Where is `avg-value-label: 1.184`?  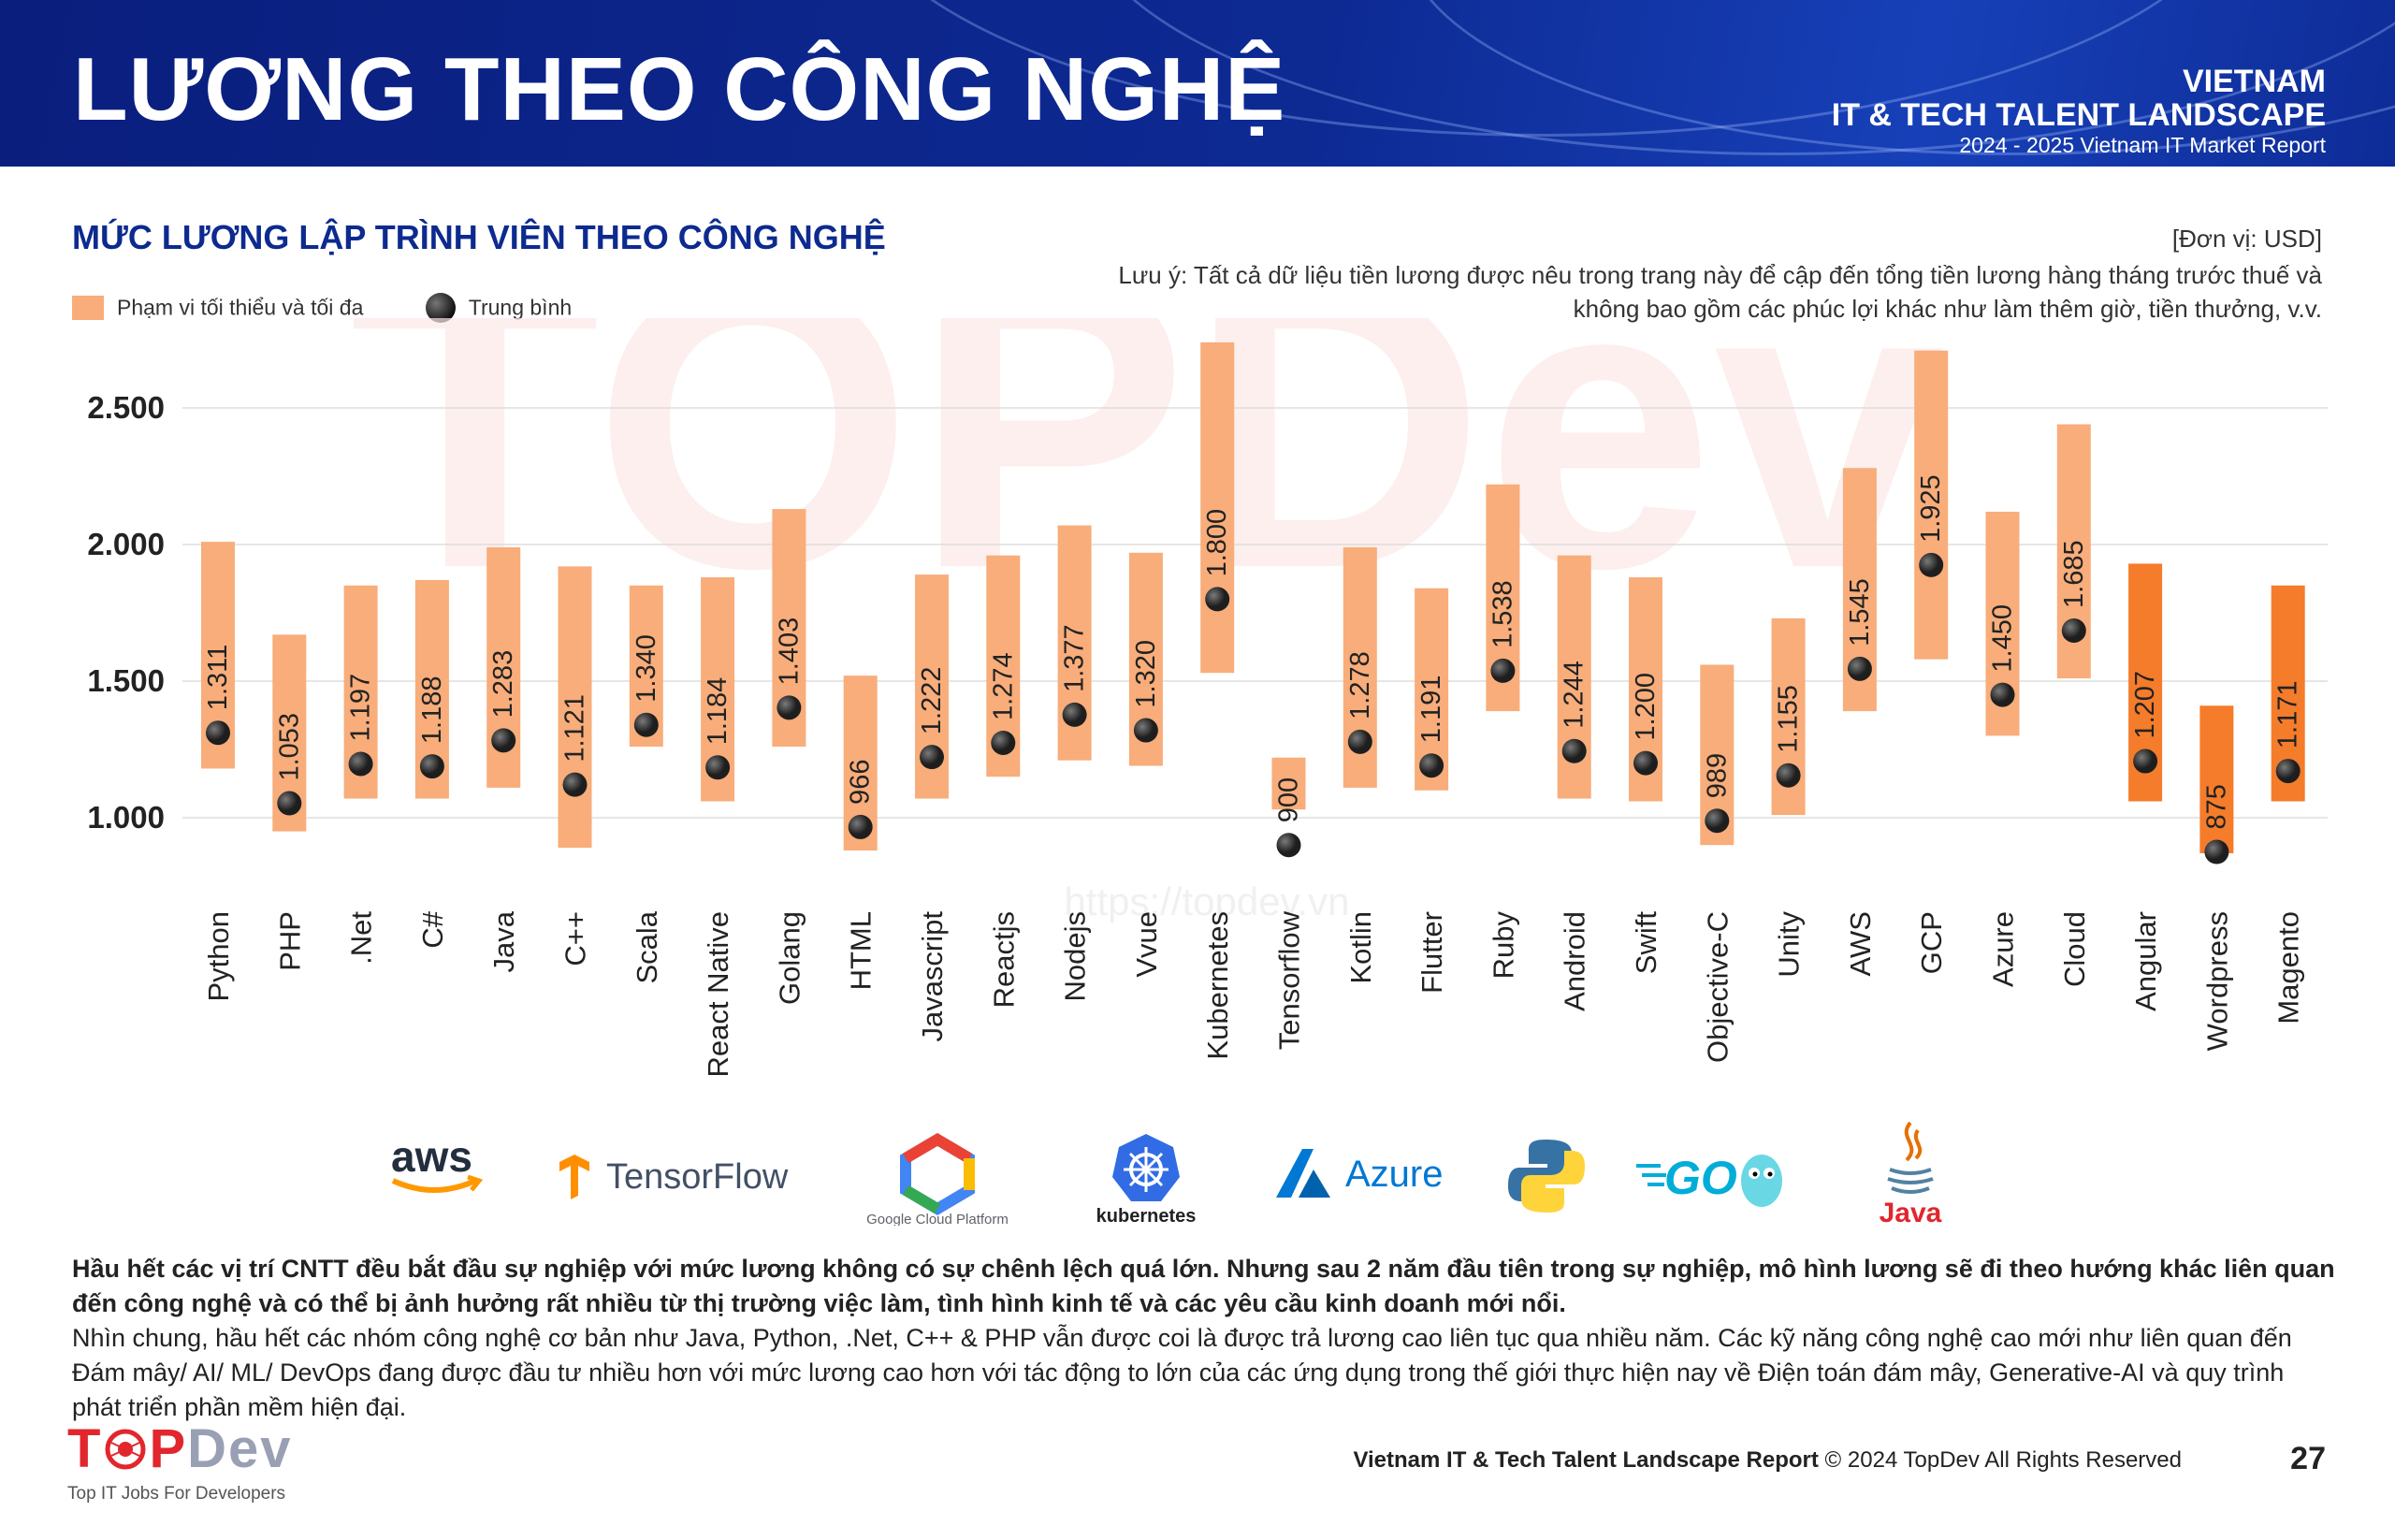
avg-value-label: 1.184 is located at coordinates (718, 712).